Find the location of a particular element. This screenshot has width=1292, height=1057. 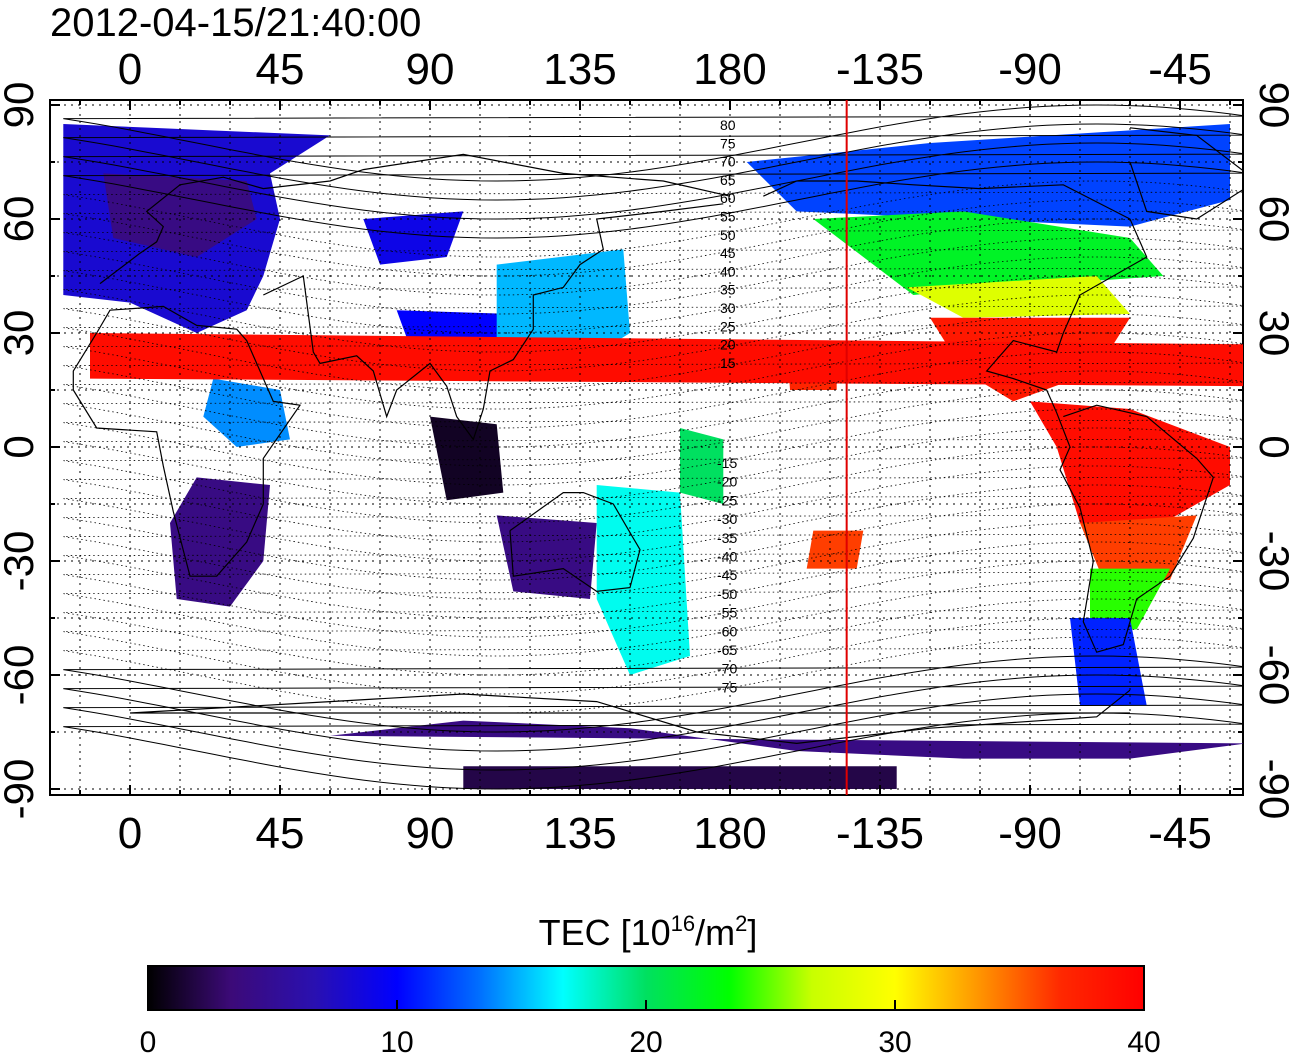

timestamp-title: 2012-04-15/21:40:00 is located at coordinates (235, 23).